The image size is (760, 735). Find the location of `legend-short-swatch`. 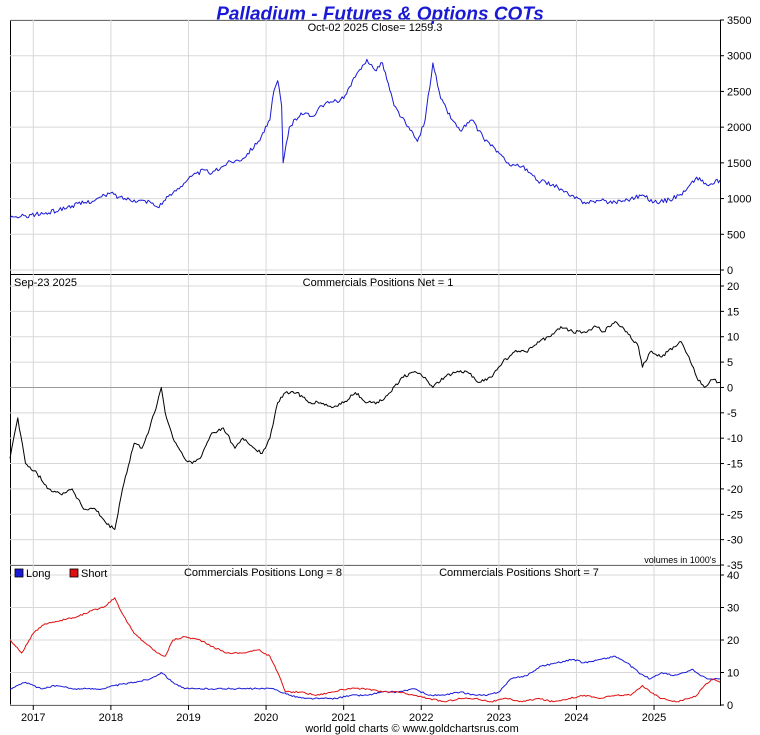

legend-short-swatch is located at coordinates (74, 573).